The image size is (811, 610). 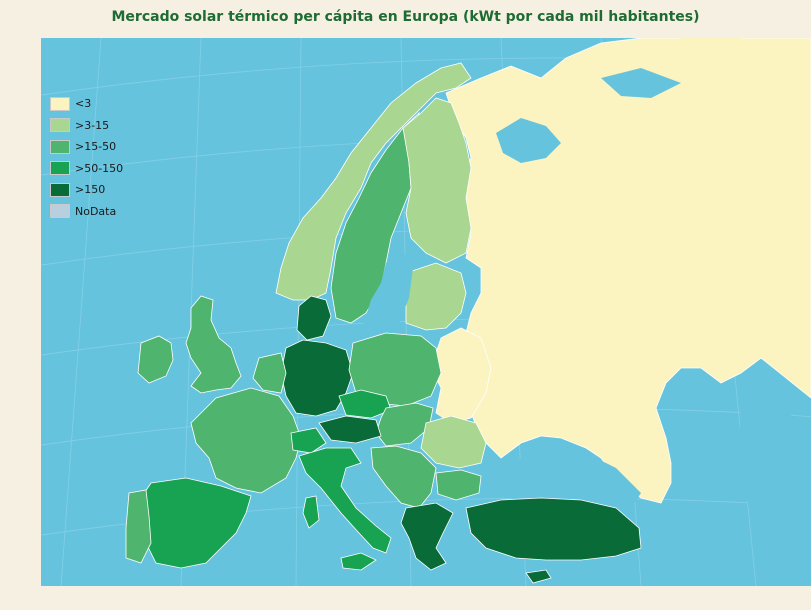 What do you see at coordinates (246, 440) in the screenshot?
I see `region-france` at bounding box center [246, 440].